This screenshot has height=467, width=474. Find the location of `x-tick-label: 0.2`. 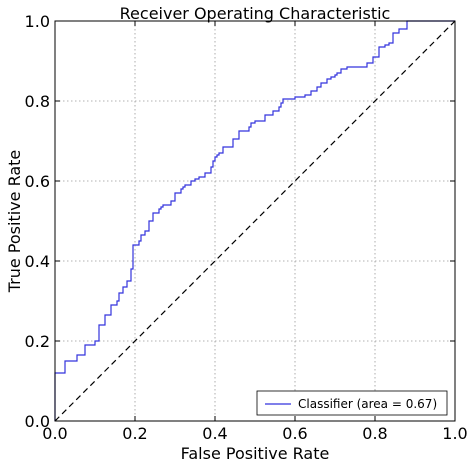

x-tick-label: 0.2 is located at coordinates (134, 433).